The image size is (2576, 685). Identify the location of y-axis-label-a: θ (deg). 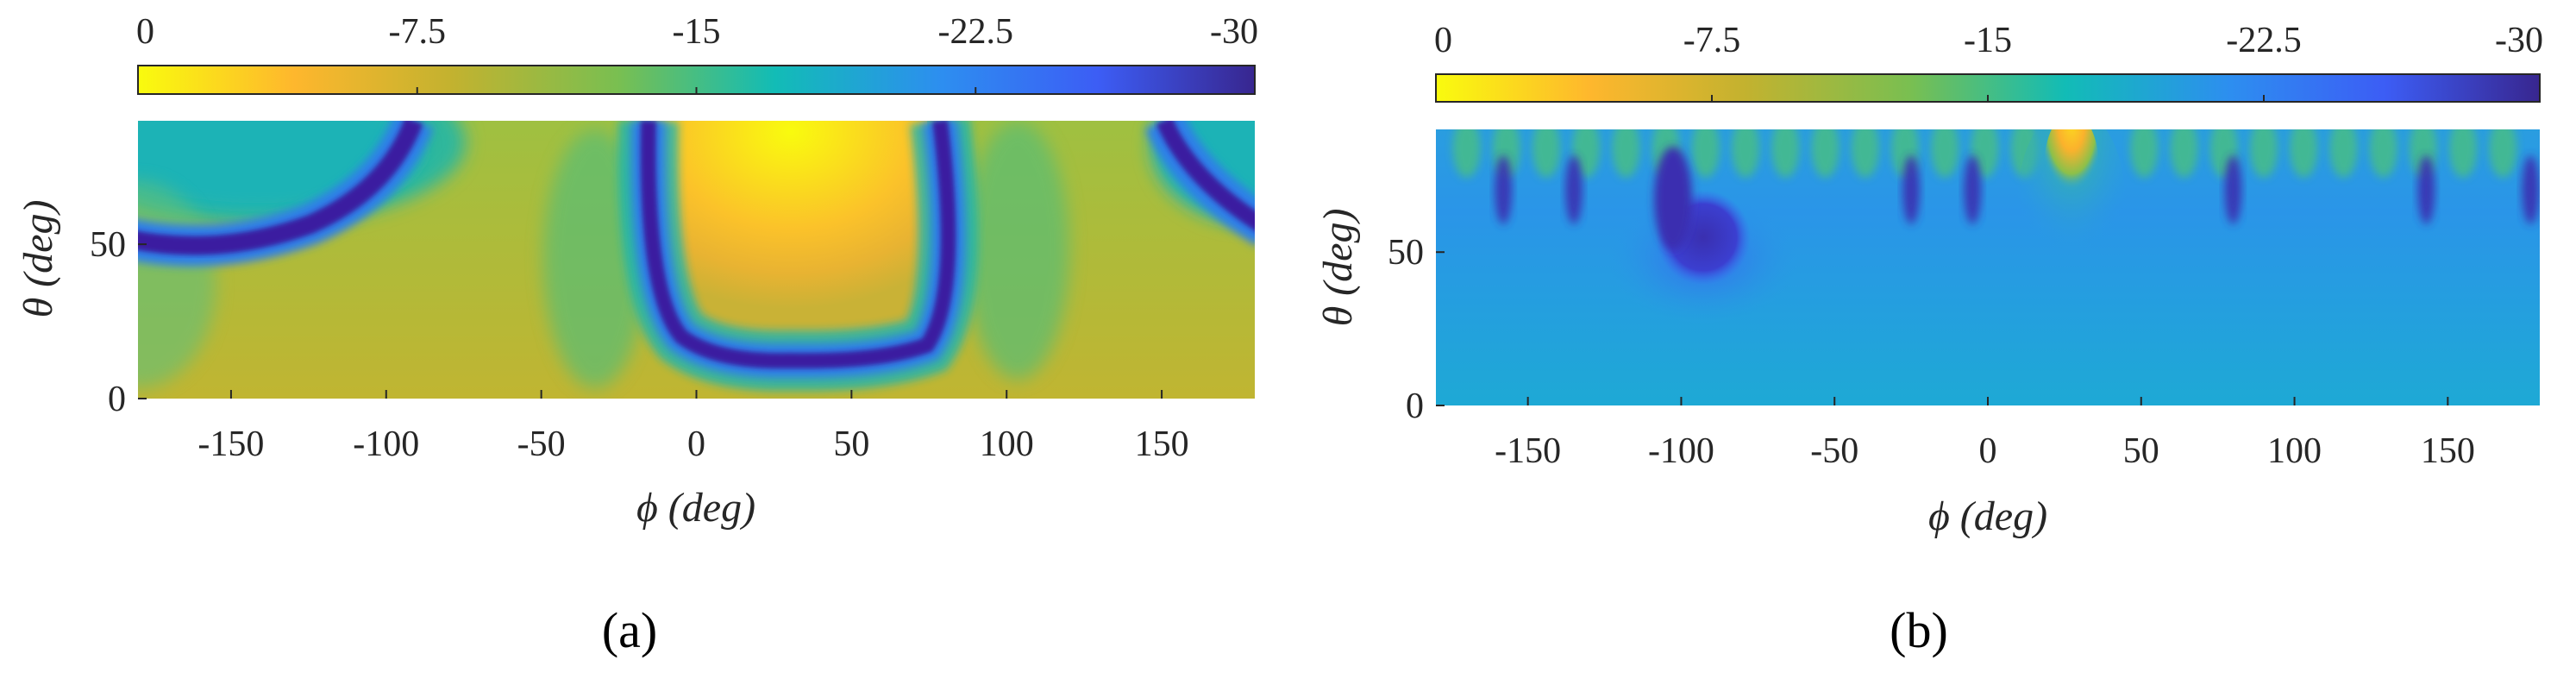
(38, 259).